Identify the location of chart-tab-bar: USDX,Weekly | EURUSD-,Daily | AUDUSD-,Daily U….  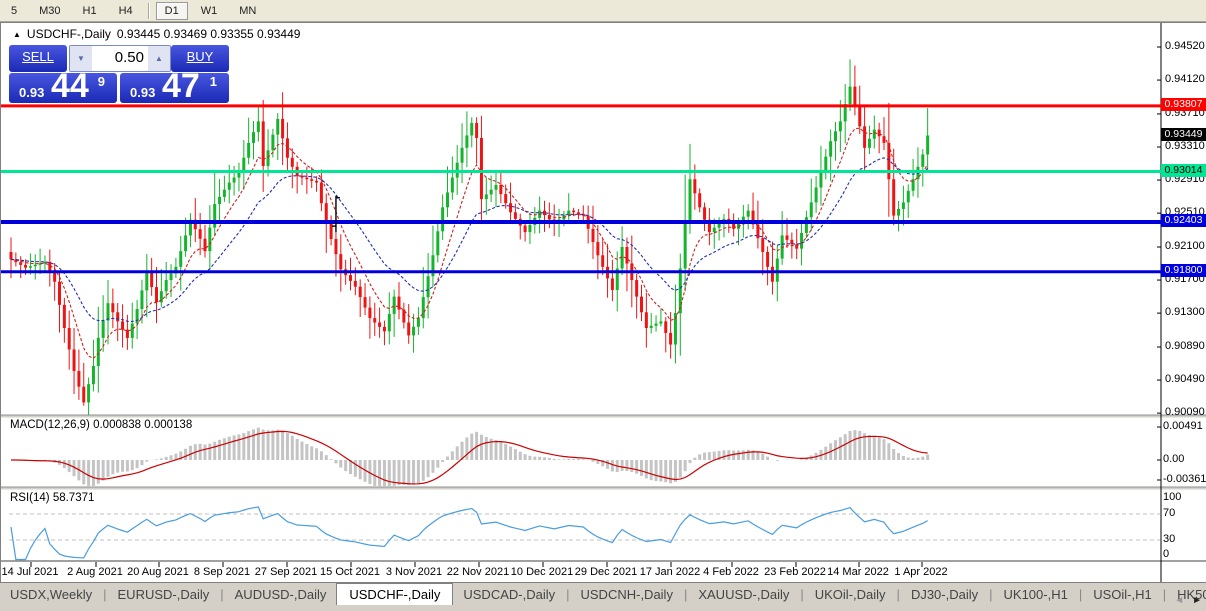
(603, 594).